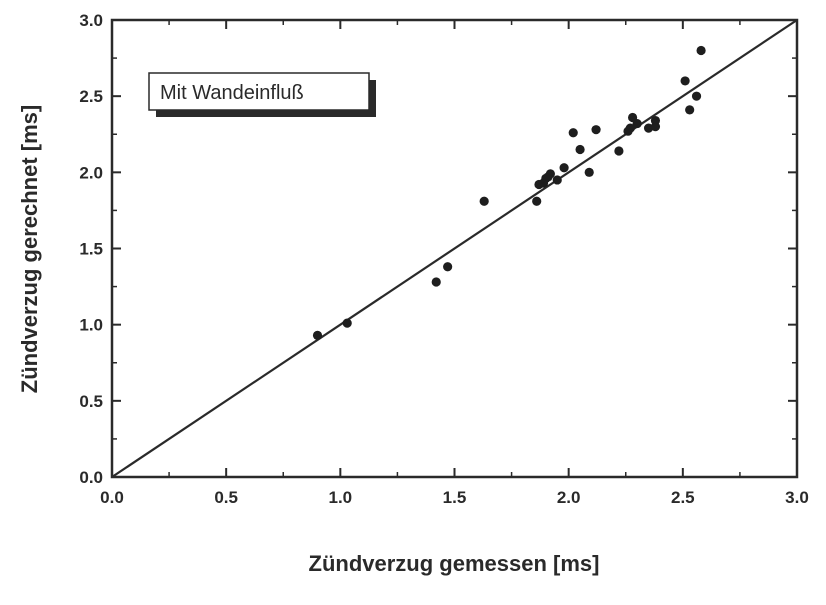  Describe the element at coordinates (232, 93) in the screenshot. I see `annotation-text: Mit Wandeinfluß` at that location.